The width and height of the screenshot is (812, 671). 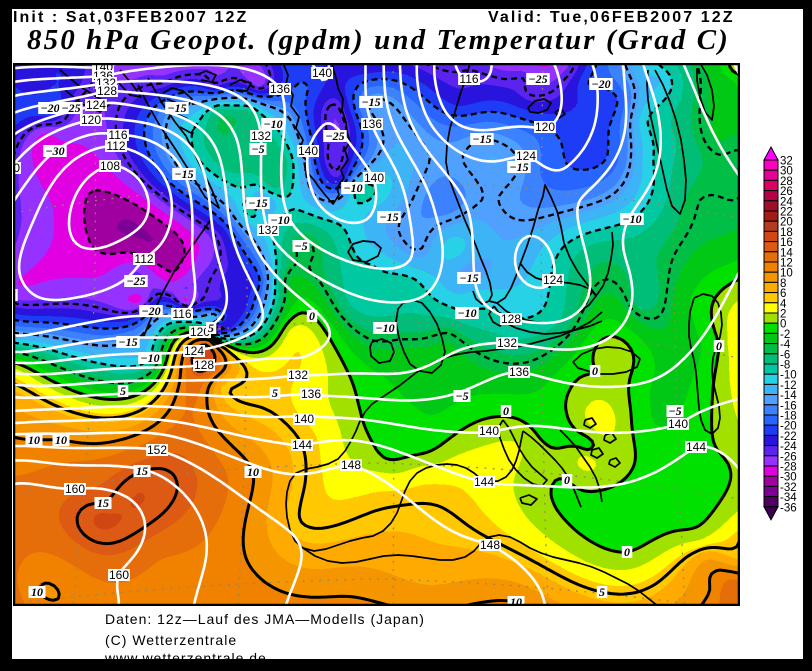 What do you see at coordinates (786, 233) in the screenshot?
I see `svg-text: 18` at bounding box center [786, 233].